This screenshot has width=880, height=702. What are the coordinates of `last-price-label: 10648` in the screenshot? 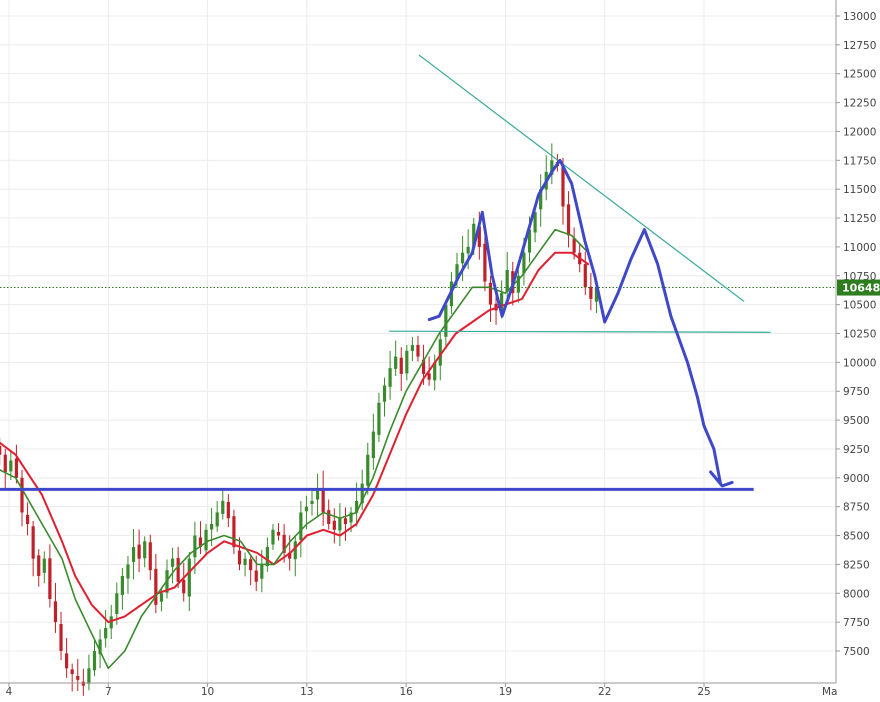 It's located at (861, 288).